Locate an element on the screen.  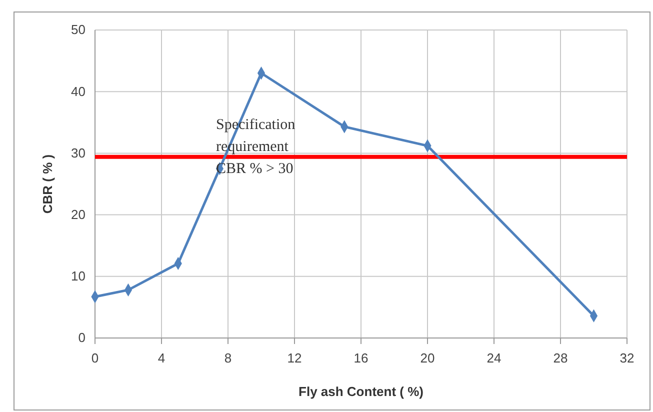
y-tick-label: 50 is located at coordinates (78, 30).